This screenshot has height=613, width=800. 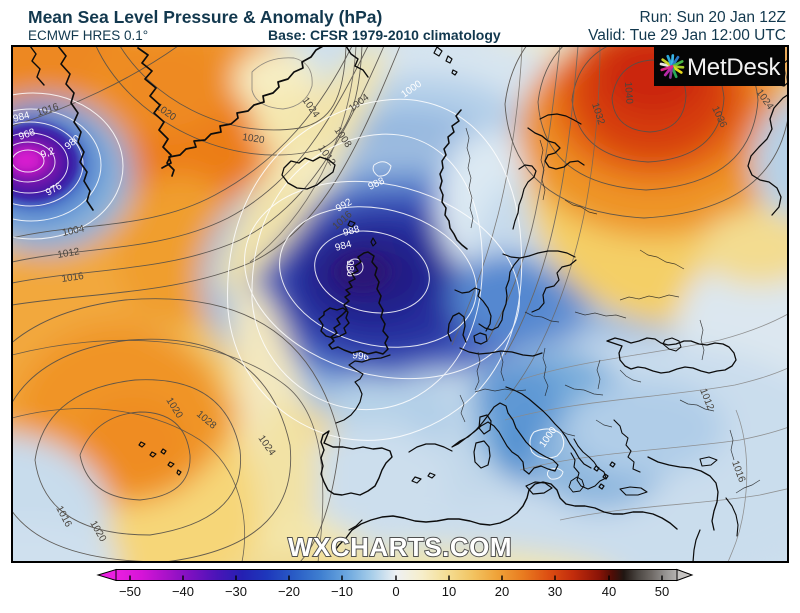 What do you see at coordinates (400, 547) in the screenshot?
I see `svg-text: WXCHARTS.COM` at bounding box center [400, 547].